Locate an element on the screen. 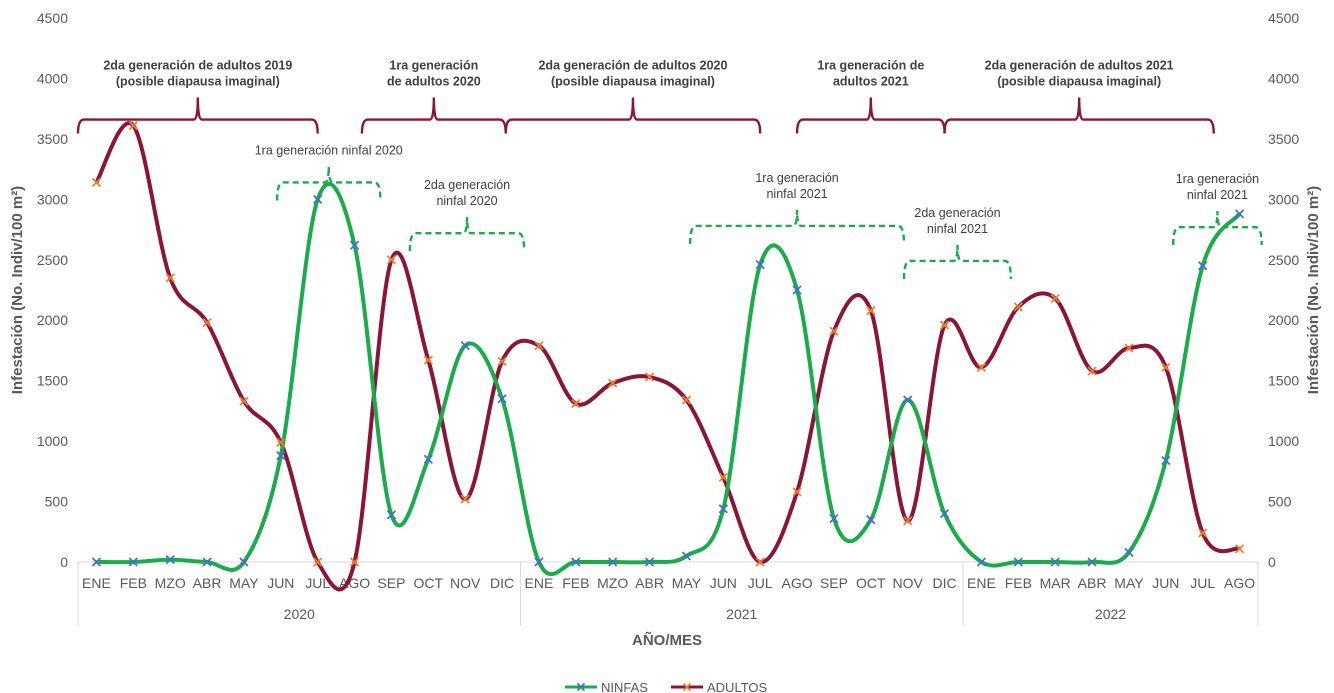  x-tick-month-2: MZO is located at coordinates (170, 583).